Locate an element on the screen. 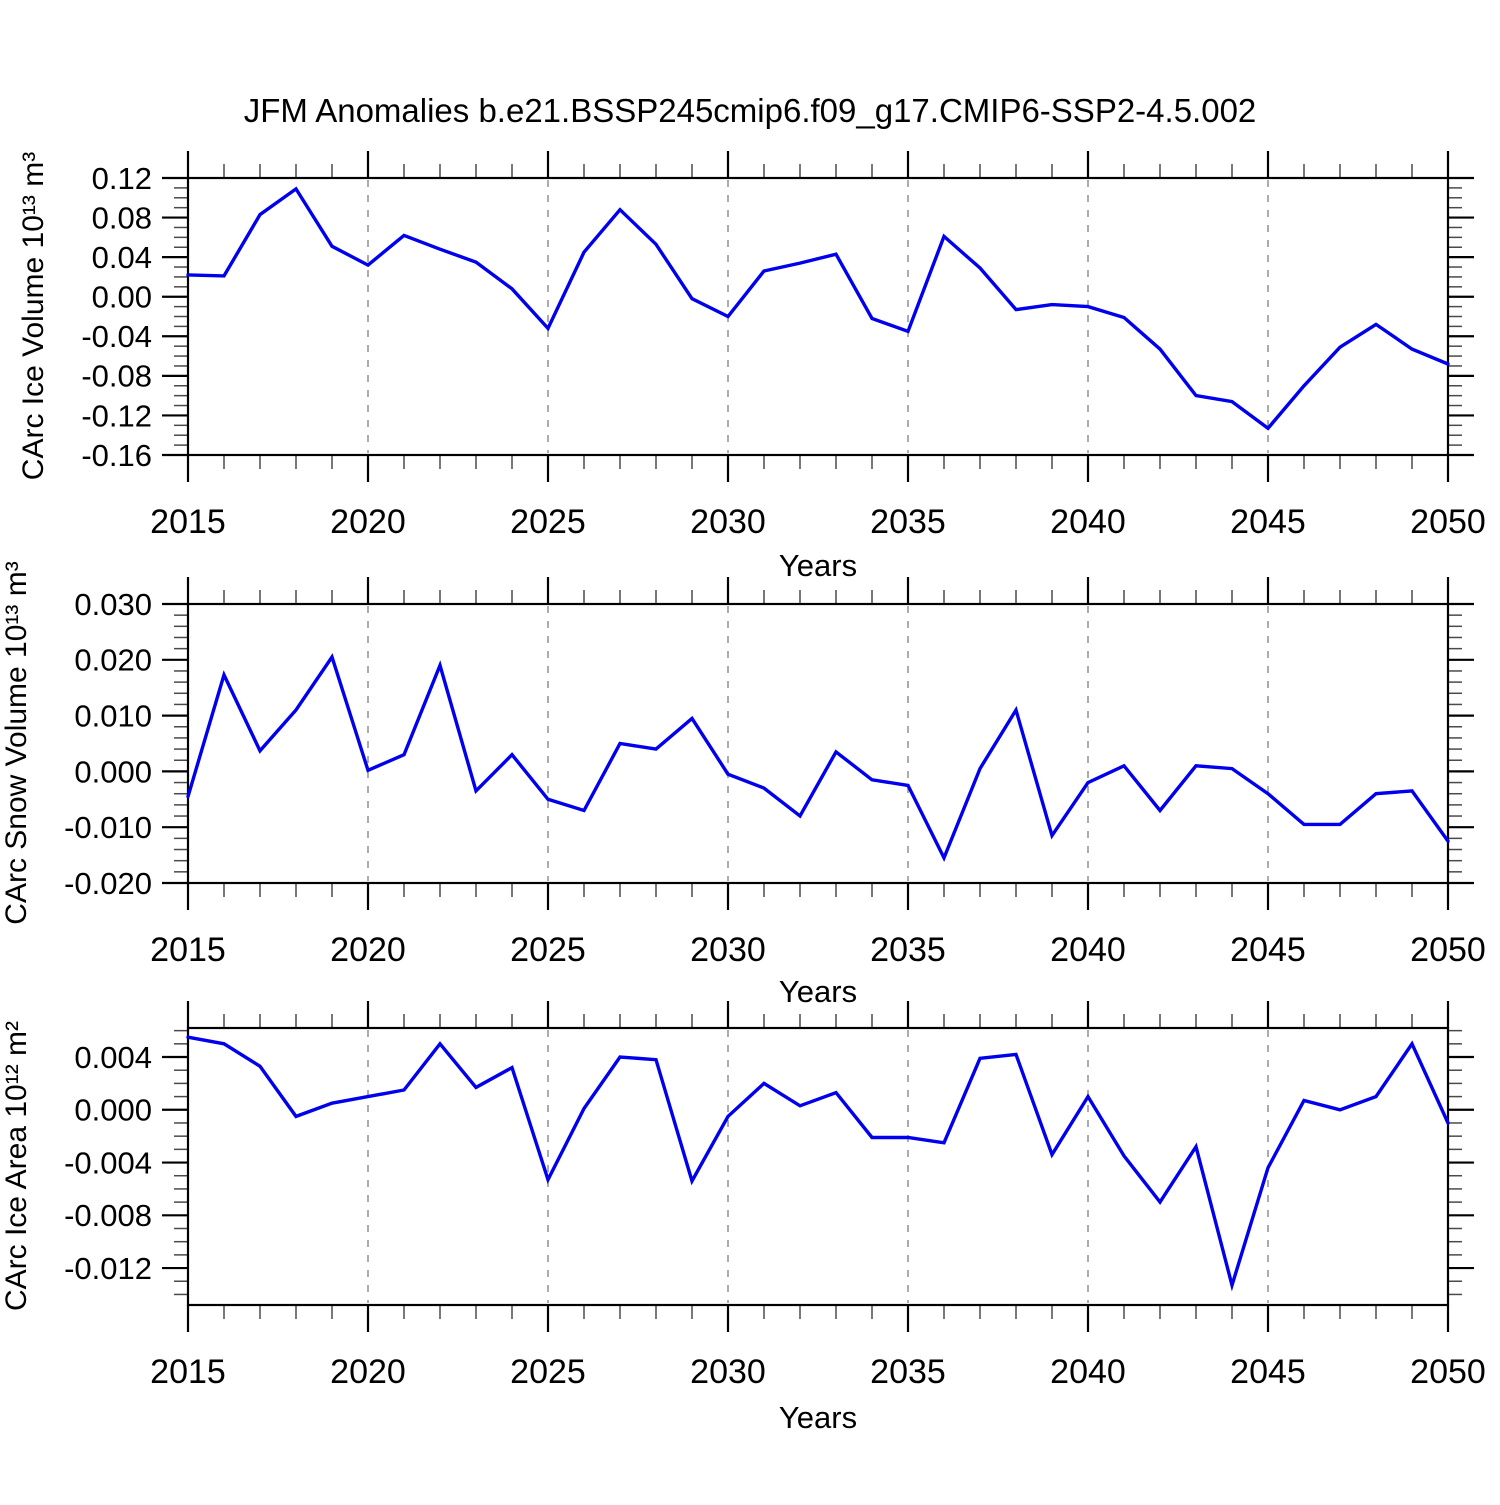 This screenshot has width=1500, height=1505. x-axis-label-years-panel2: Years is located at coordinates (818, 991).